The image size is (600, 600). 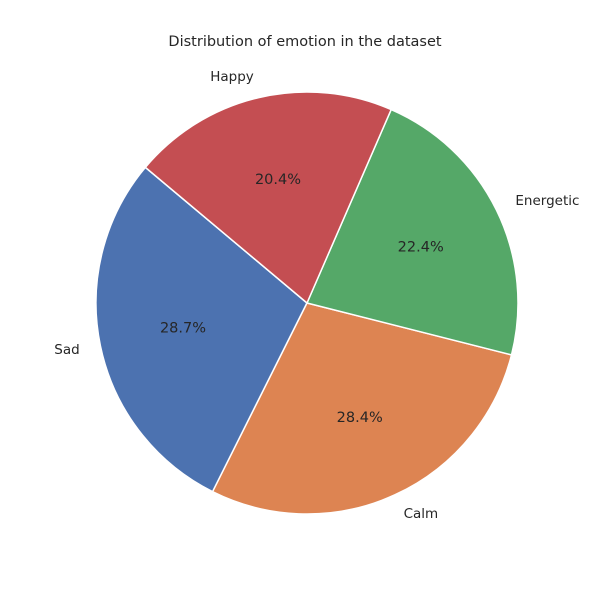 I want to click on chart-title: Distribution of emotion in the dataset, so click(x=304, y=42).